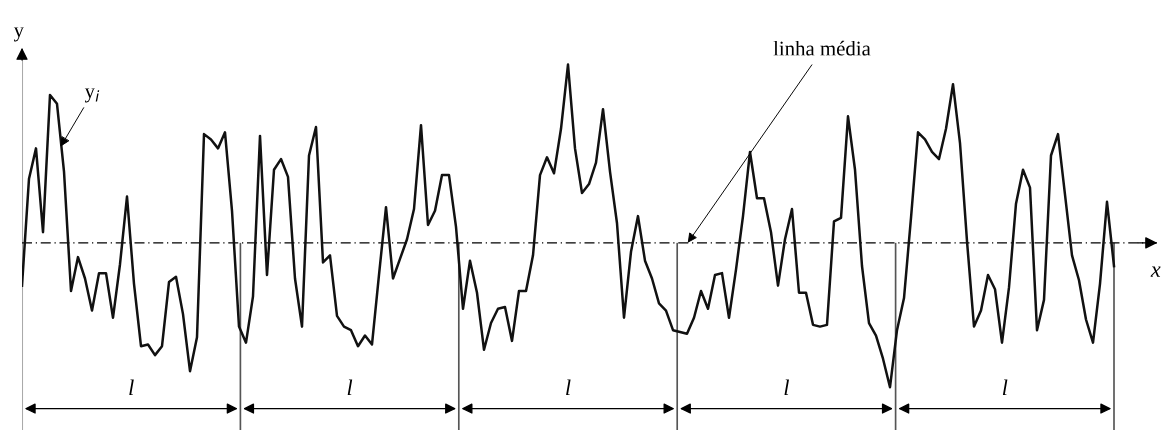  I want to click on y-axis-title: y, so click(18, 34).